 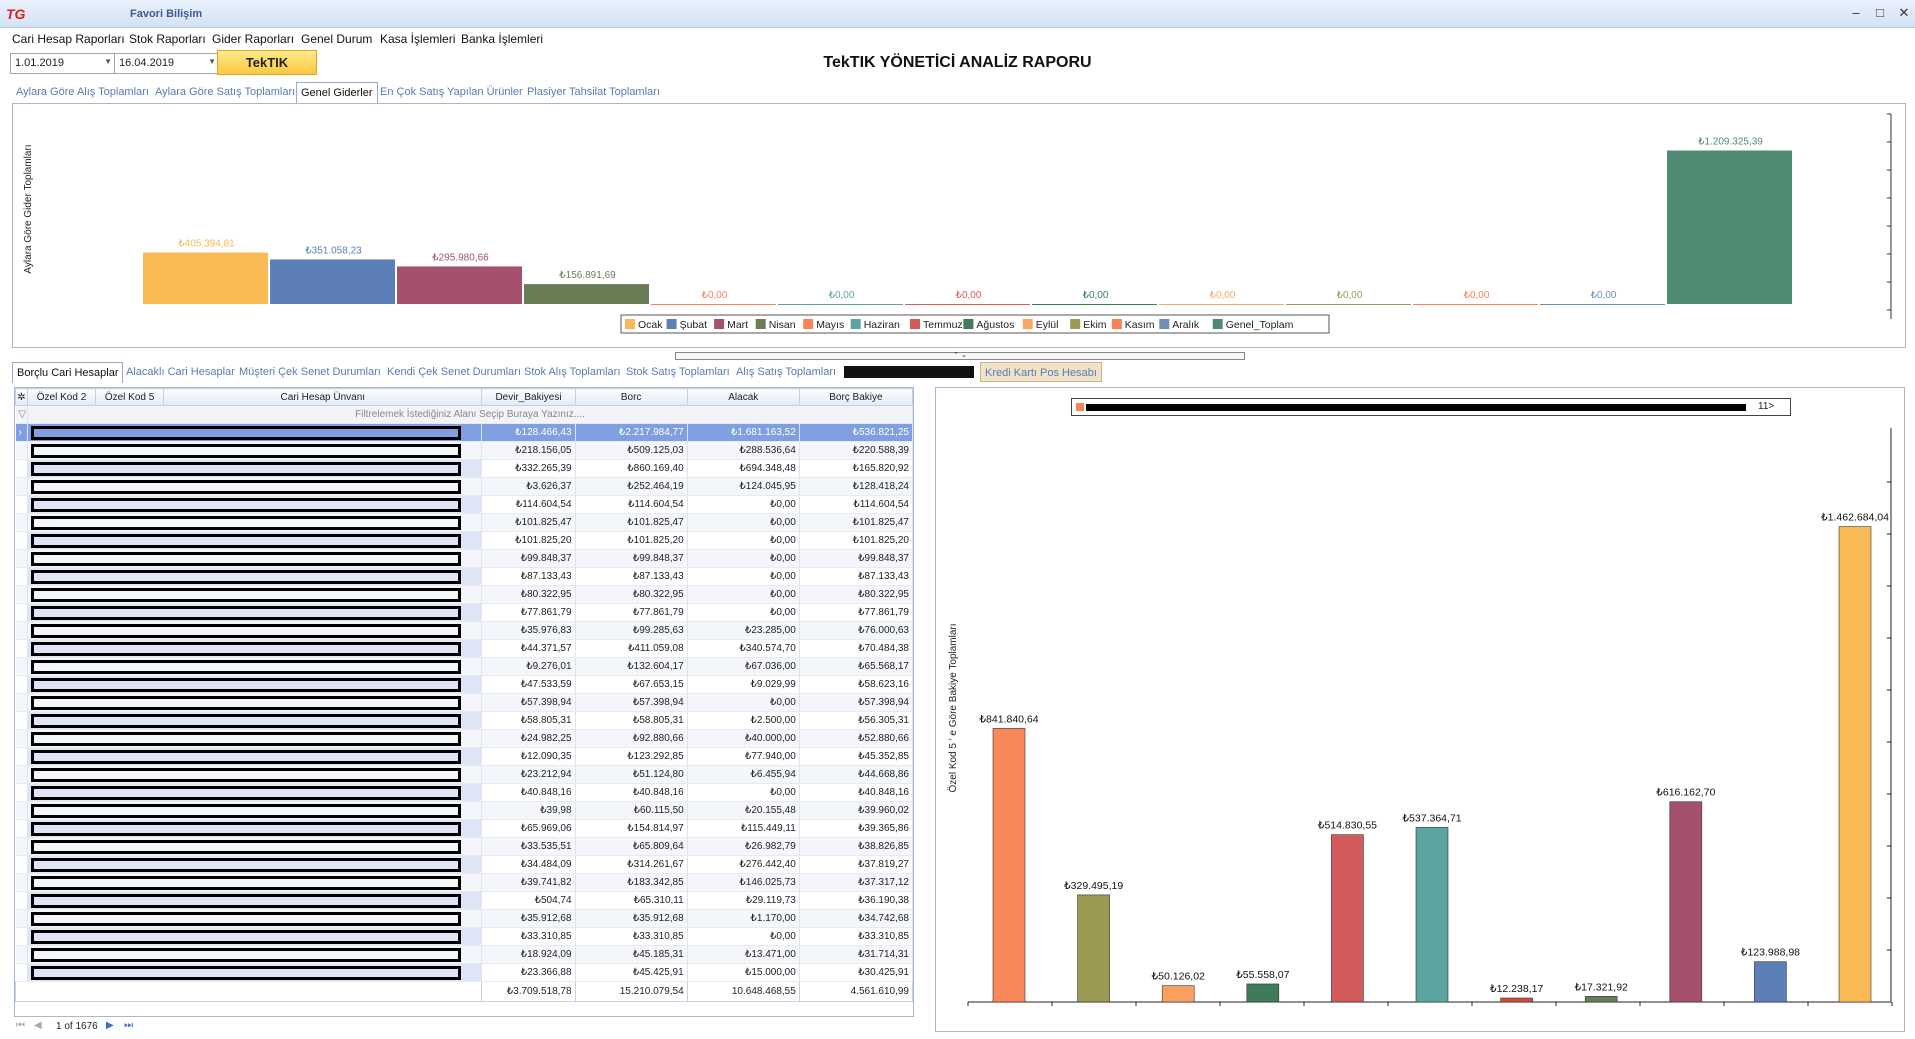 What do you see at coordinates (323, 397) in the screenshot?
I see `column-header: Cari Hesap Ünvanı` at bounding box center [323, 397].